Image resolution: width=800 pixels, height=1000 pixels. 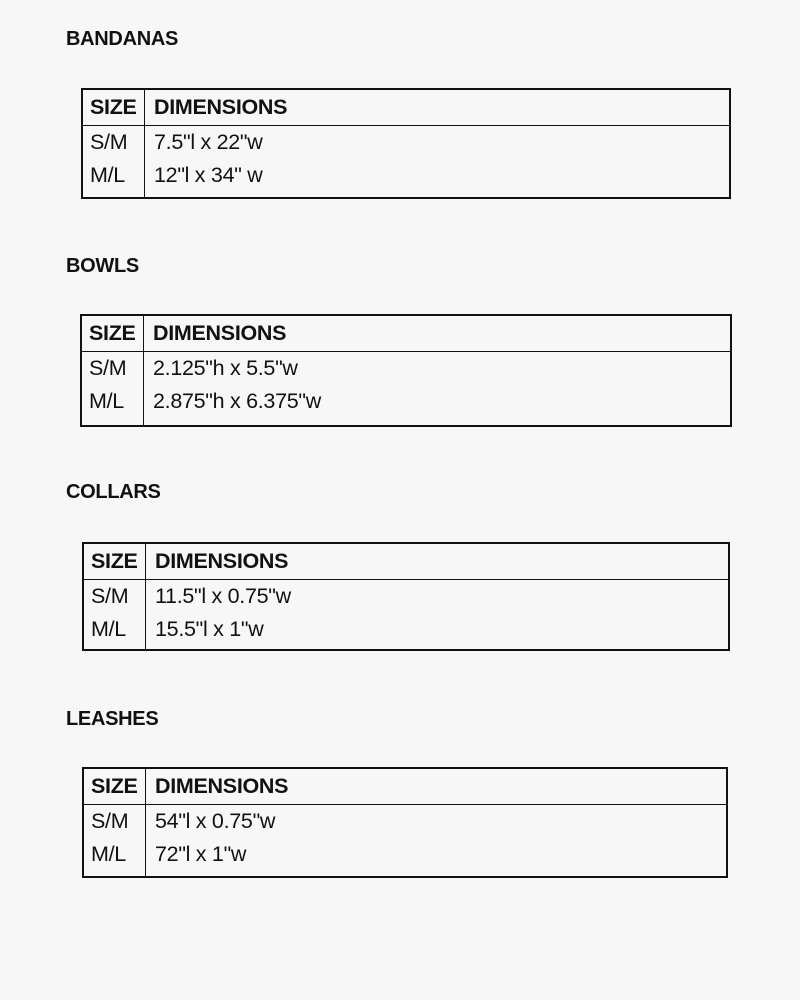 I want to click on dimensions-cell: 7.5"l x 22"w, so click(x=208, y=142).